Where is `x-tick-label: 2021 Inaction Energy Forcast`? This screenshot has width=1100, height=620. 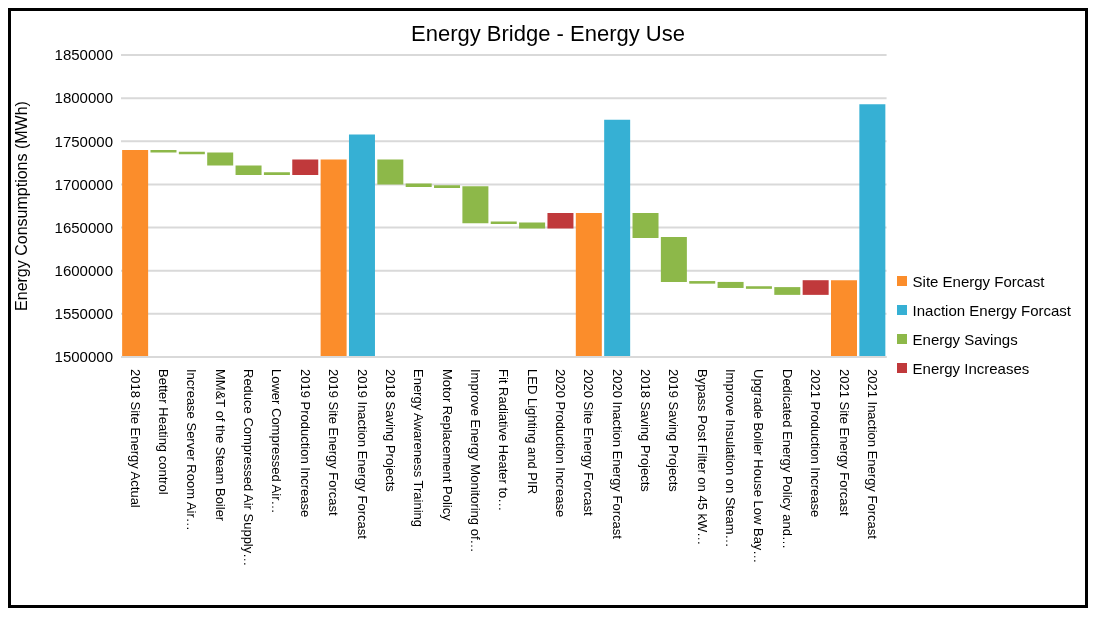
x-tick-label: 2021 Inaction Energy Forcast is located at coordinates (872, 454).